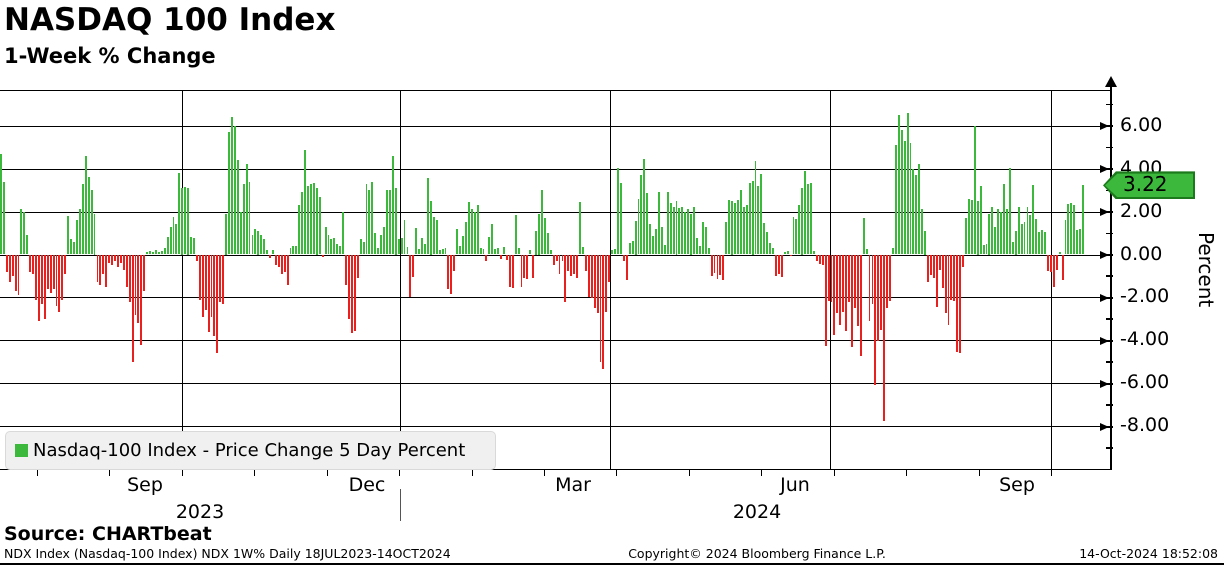  Describe the element at coordinates (400, 505) in the screenshot. I see `year-separator` at that location.